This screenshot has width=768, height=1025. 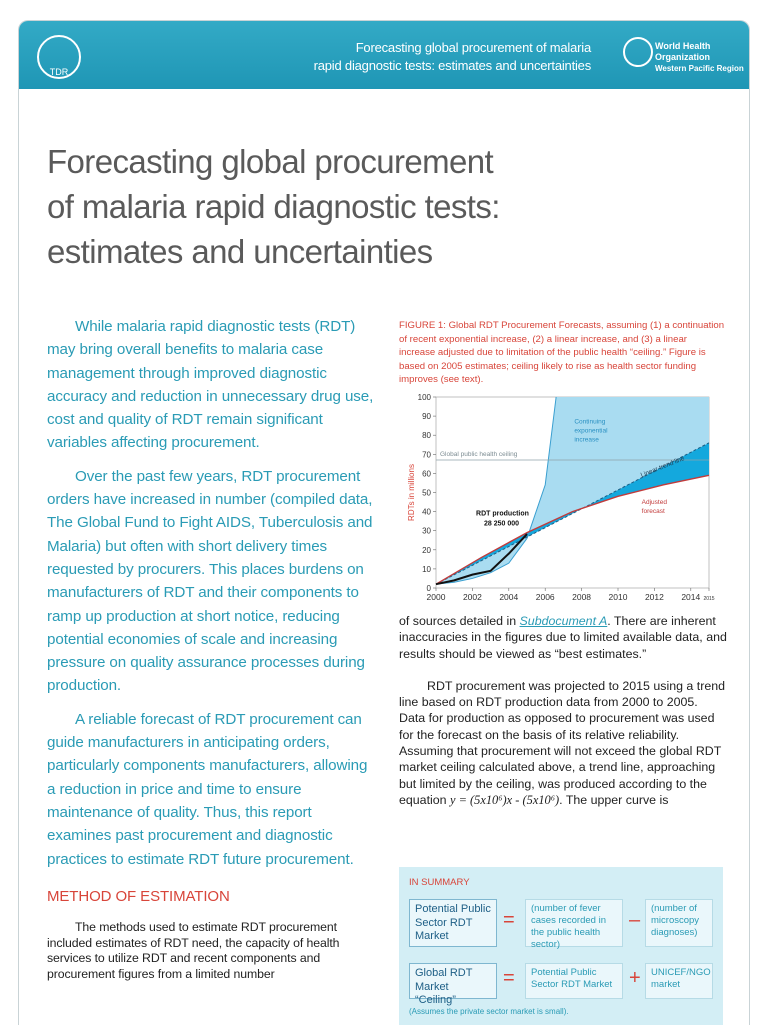 What do you see at coordinates (655, 502) in the screenshot?
I see `annotation: Adjusted` at bounding box center [655, 502].